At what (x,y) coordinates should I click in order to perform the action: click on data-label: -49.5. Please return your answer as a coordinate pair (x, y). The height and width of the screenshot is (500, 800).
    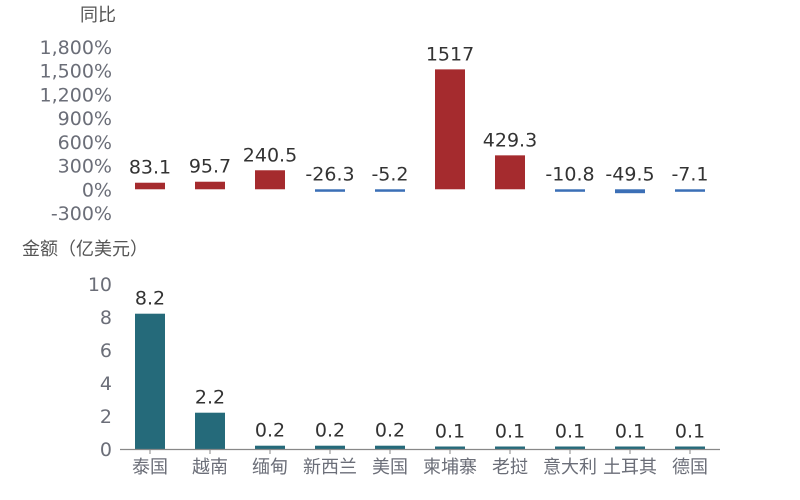
    Looking at the image, I should click on (629, 174).